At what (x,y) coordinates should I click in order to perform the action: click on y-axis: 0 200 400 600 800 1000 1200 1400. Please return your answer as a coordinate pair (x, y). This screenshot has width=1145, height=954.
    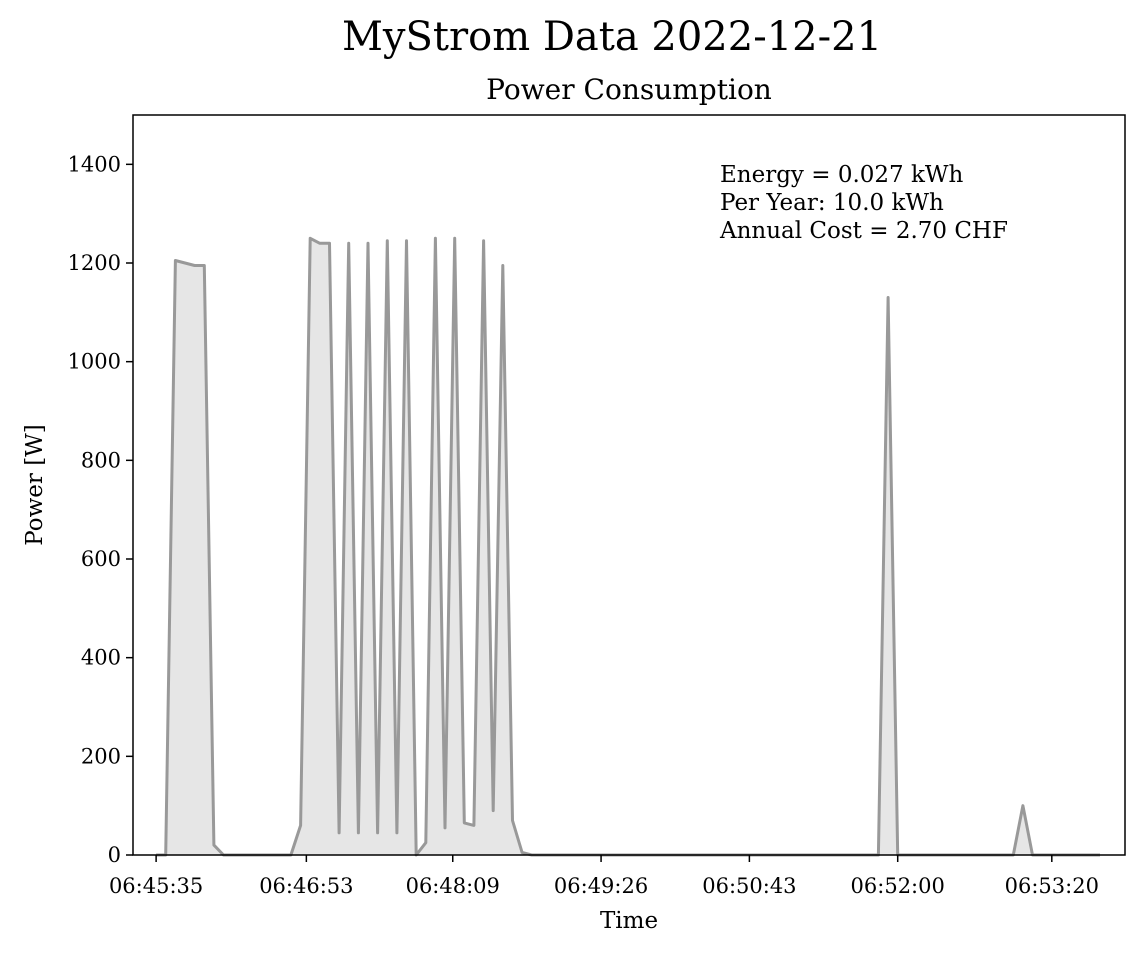
    Looking at the image, I should click on (100, 509).